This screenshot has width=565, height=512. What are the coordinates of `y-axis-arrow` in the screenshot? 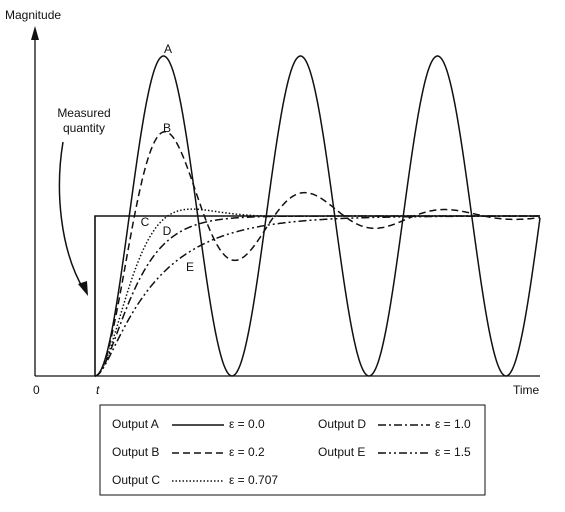 It's located at (35, 33).